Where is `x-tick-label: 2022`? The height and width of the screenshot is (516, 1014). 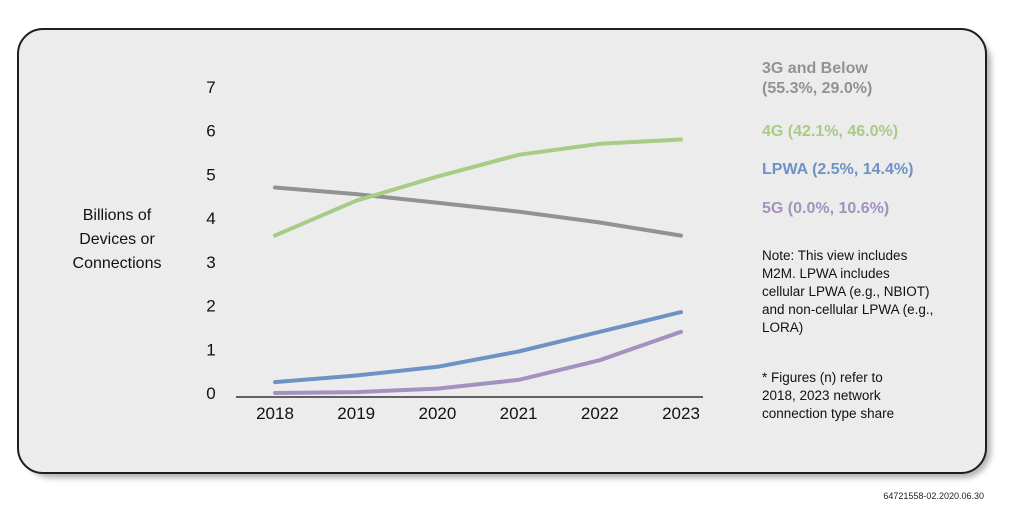
x-tick-label: 2022 is located at coordinates (600, 413).